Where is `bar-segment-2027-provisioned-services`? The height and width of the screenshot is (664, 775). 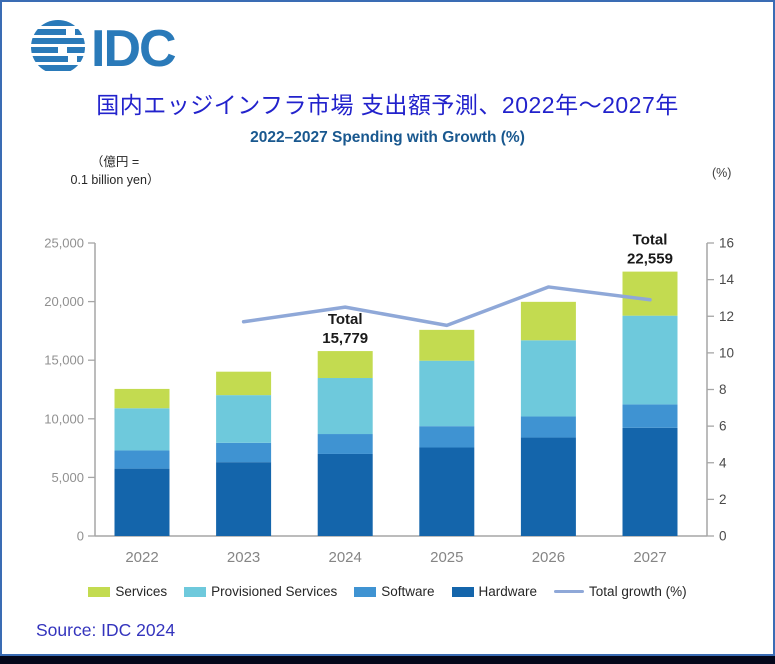 bar-segment-2027-provisioned-services is located at coordinates (650, 360).